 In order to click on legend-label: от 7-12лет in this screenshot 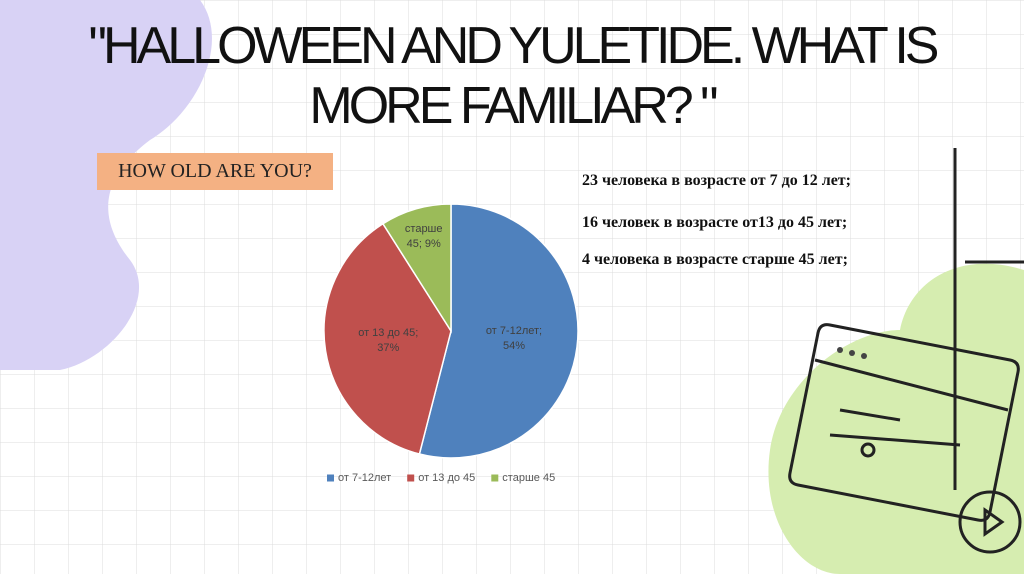, I will do `click(364, 478)`.